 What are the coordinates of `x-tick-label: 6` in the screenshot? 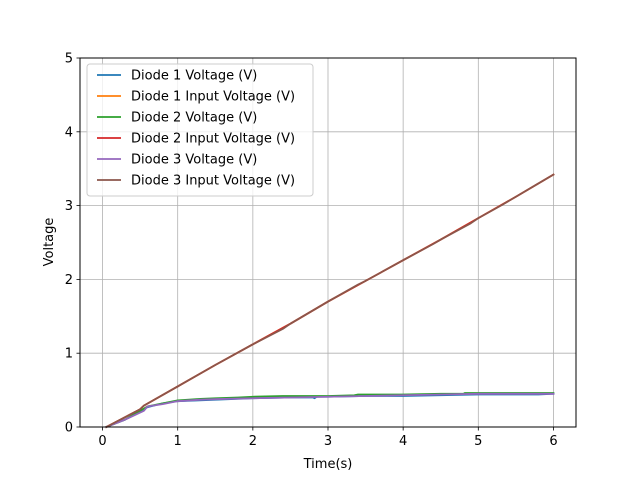 It's located at (553, 441).